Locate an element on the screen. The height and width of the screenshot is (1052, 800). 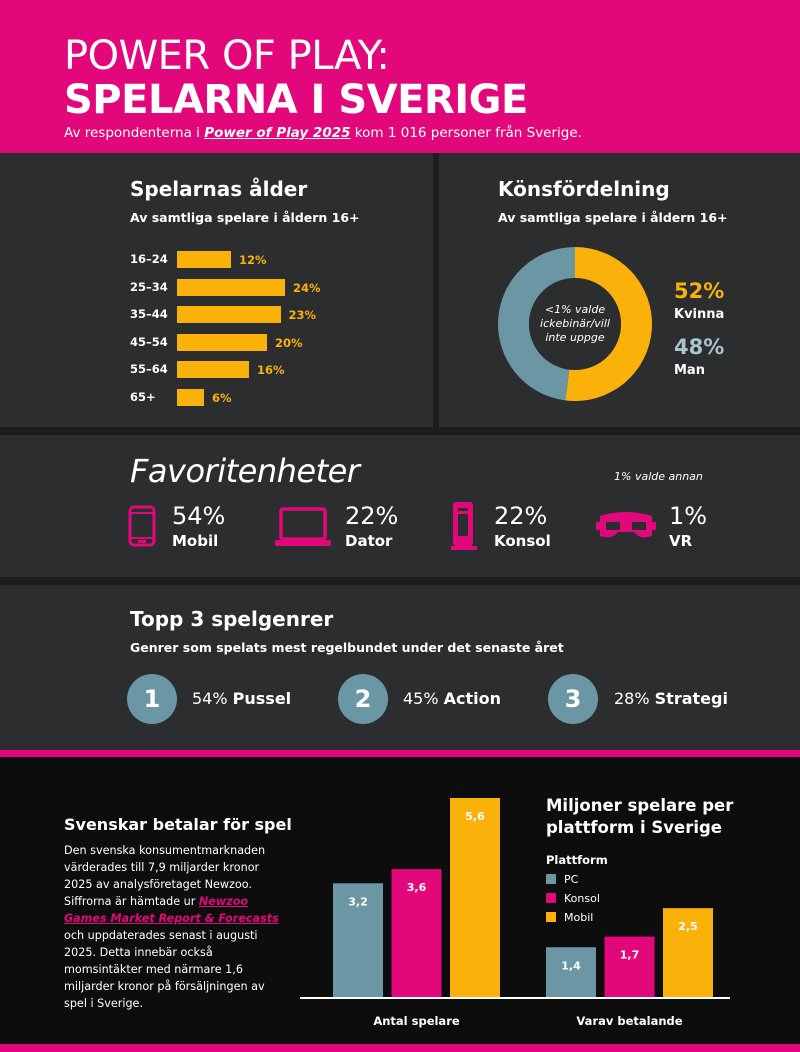
legend-label-mobile: Mobil is located at coordinates (579, 917).